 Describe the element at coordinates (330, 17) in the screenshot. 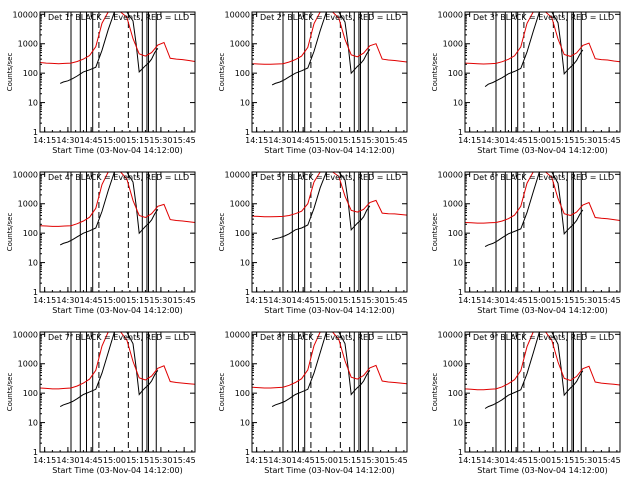

I see `panel-title: Det 2f BLACK = Events, RED = LLD` at that location.